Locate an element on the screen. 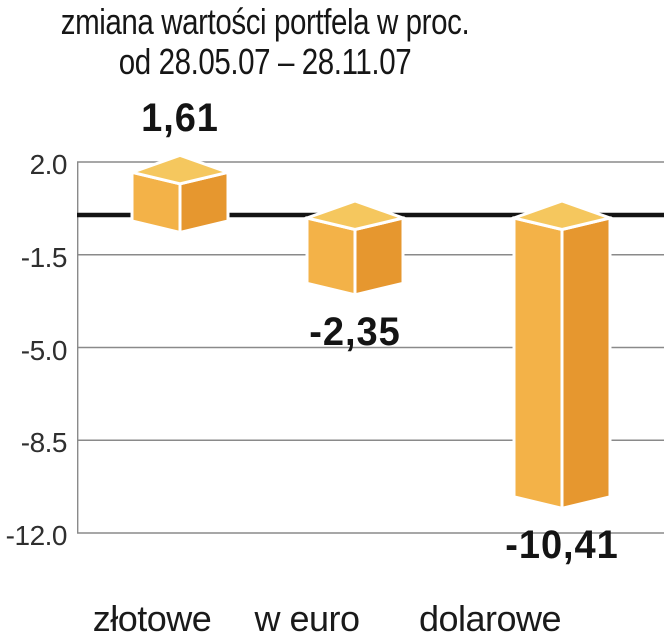 The height and width of the screenshot is (640, 664). chart-title-line2: od 28.05.07 – 28.11.07 is located at coordinates (265, 61).